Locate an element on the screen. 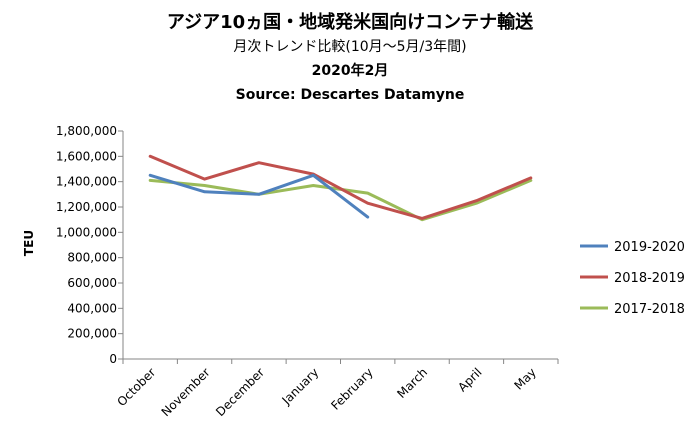 Image resolution: width=700 pixels, height=437 pixels. y-tick-label: 1,800,000 is located at coordinates (86, 131).